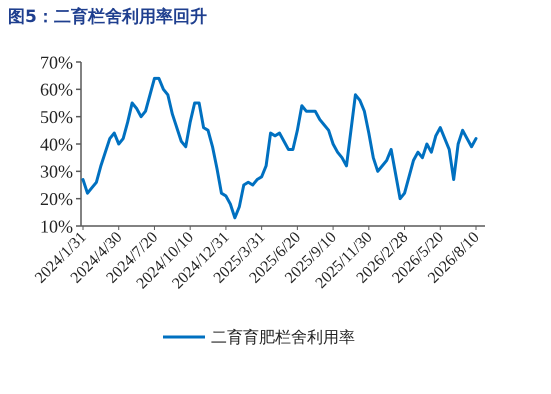 This screenshot has height=394, width=551. What do you see at coordinates (56, 172) in the screenshot?
I see `y-tick-label: 30%` at bounding box center [56, 172].